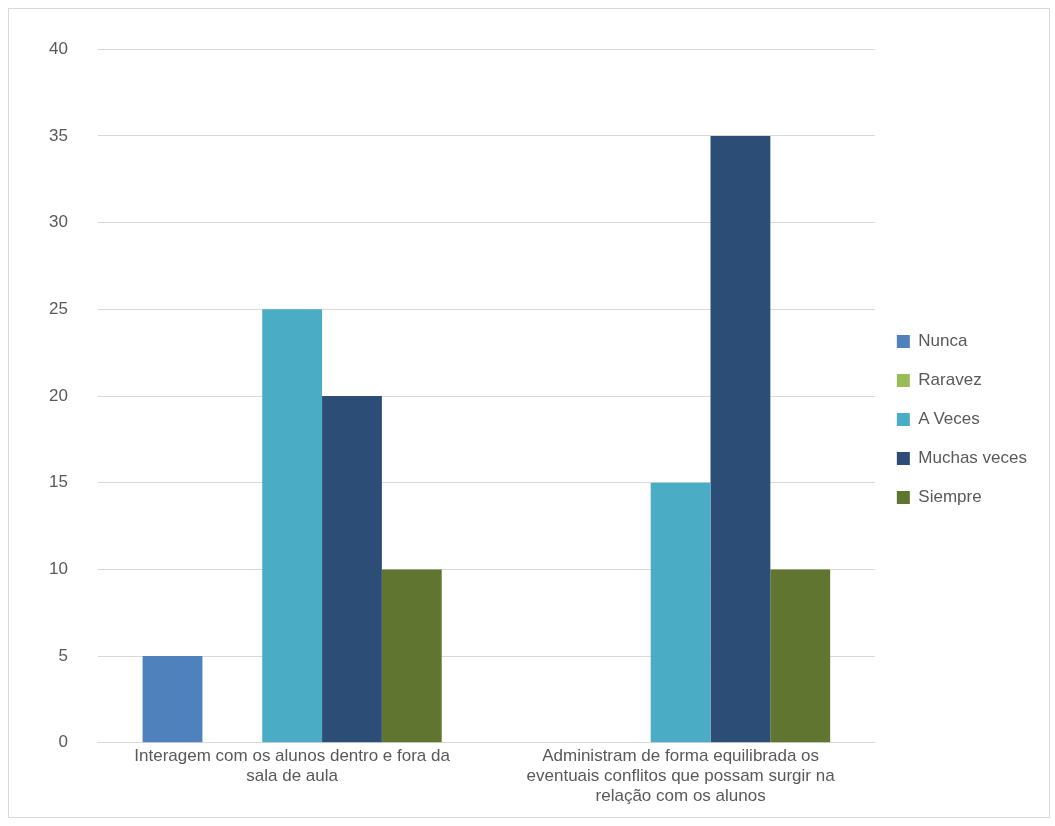 Image resolution: width=1055 pixels, height=826 pixels. What do you see at coordinates (292, 765) in the screenshot?
I see `x-tick-label: Interagem com os alunos dentro e fora da sala de aula` at bounding box center [292, 765].